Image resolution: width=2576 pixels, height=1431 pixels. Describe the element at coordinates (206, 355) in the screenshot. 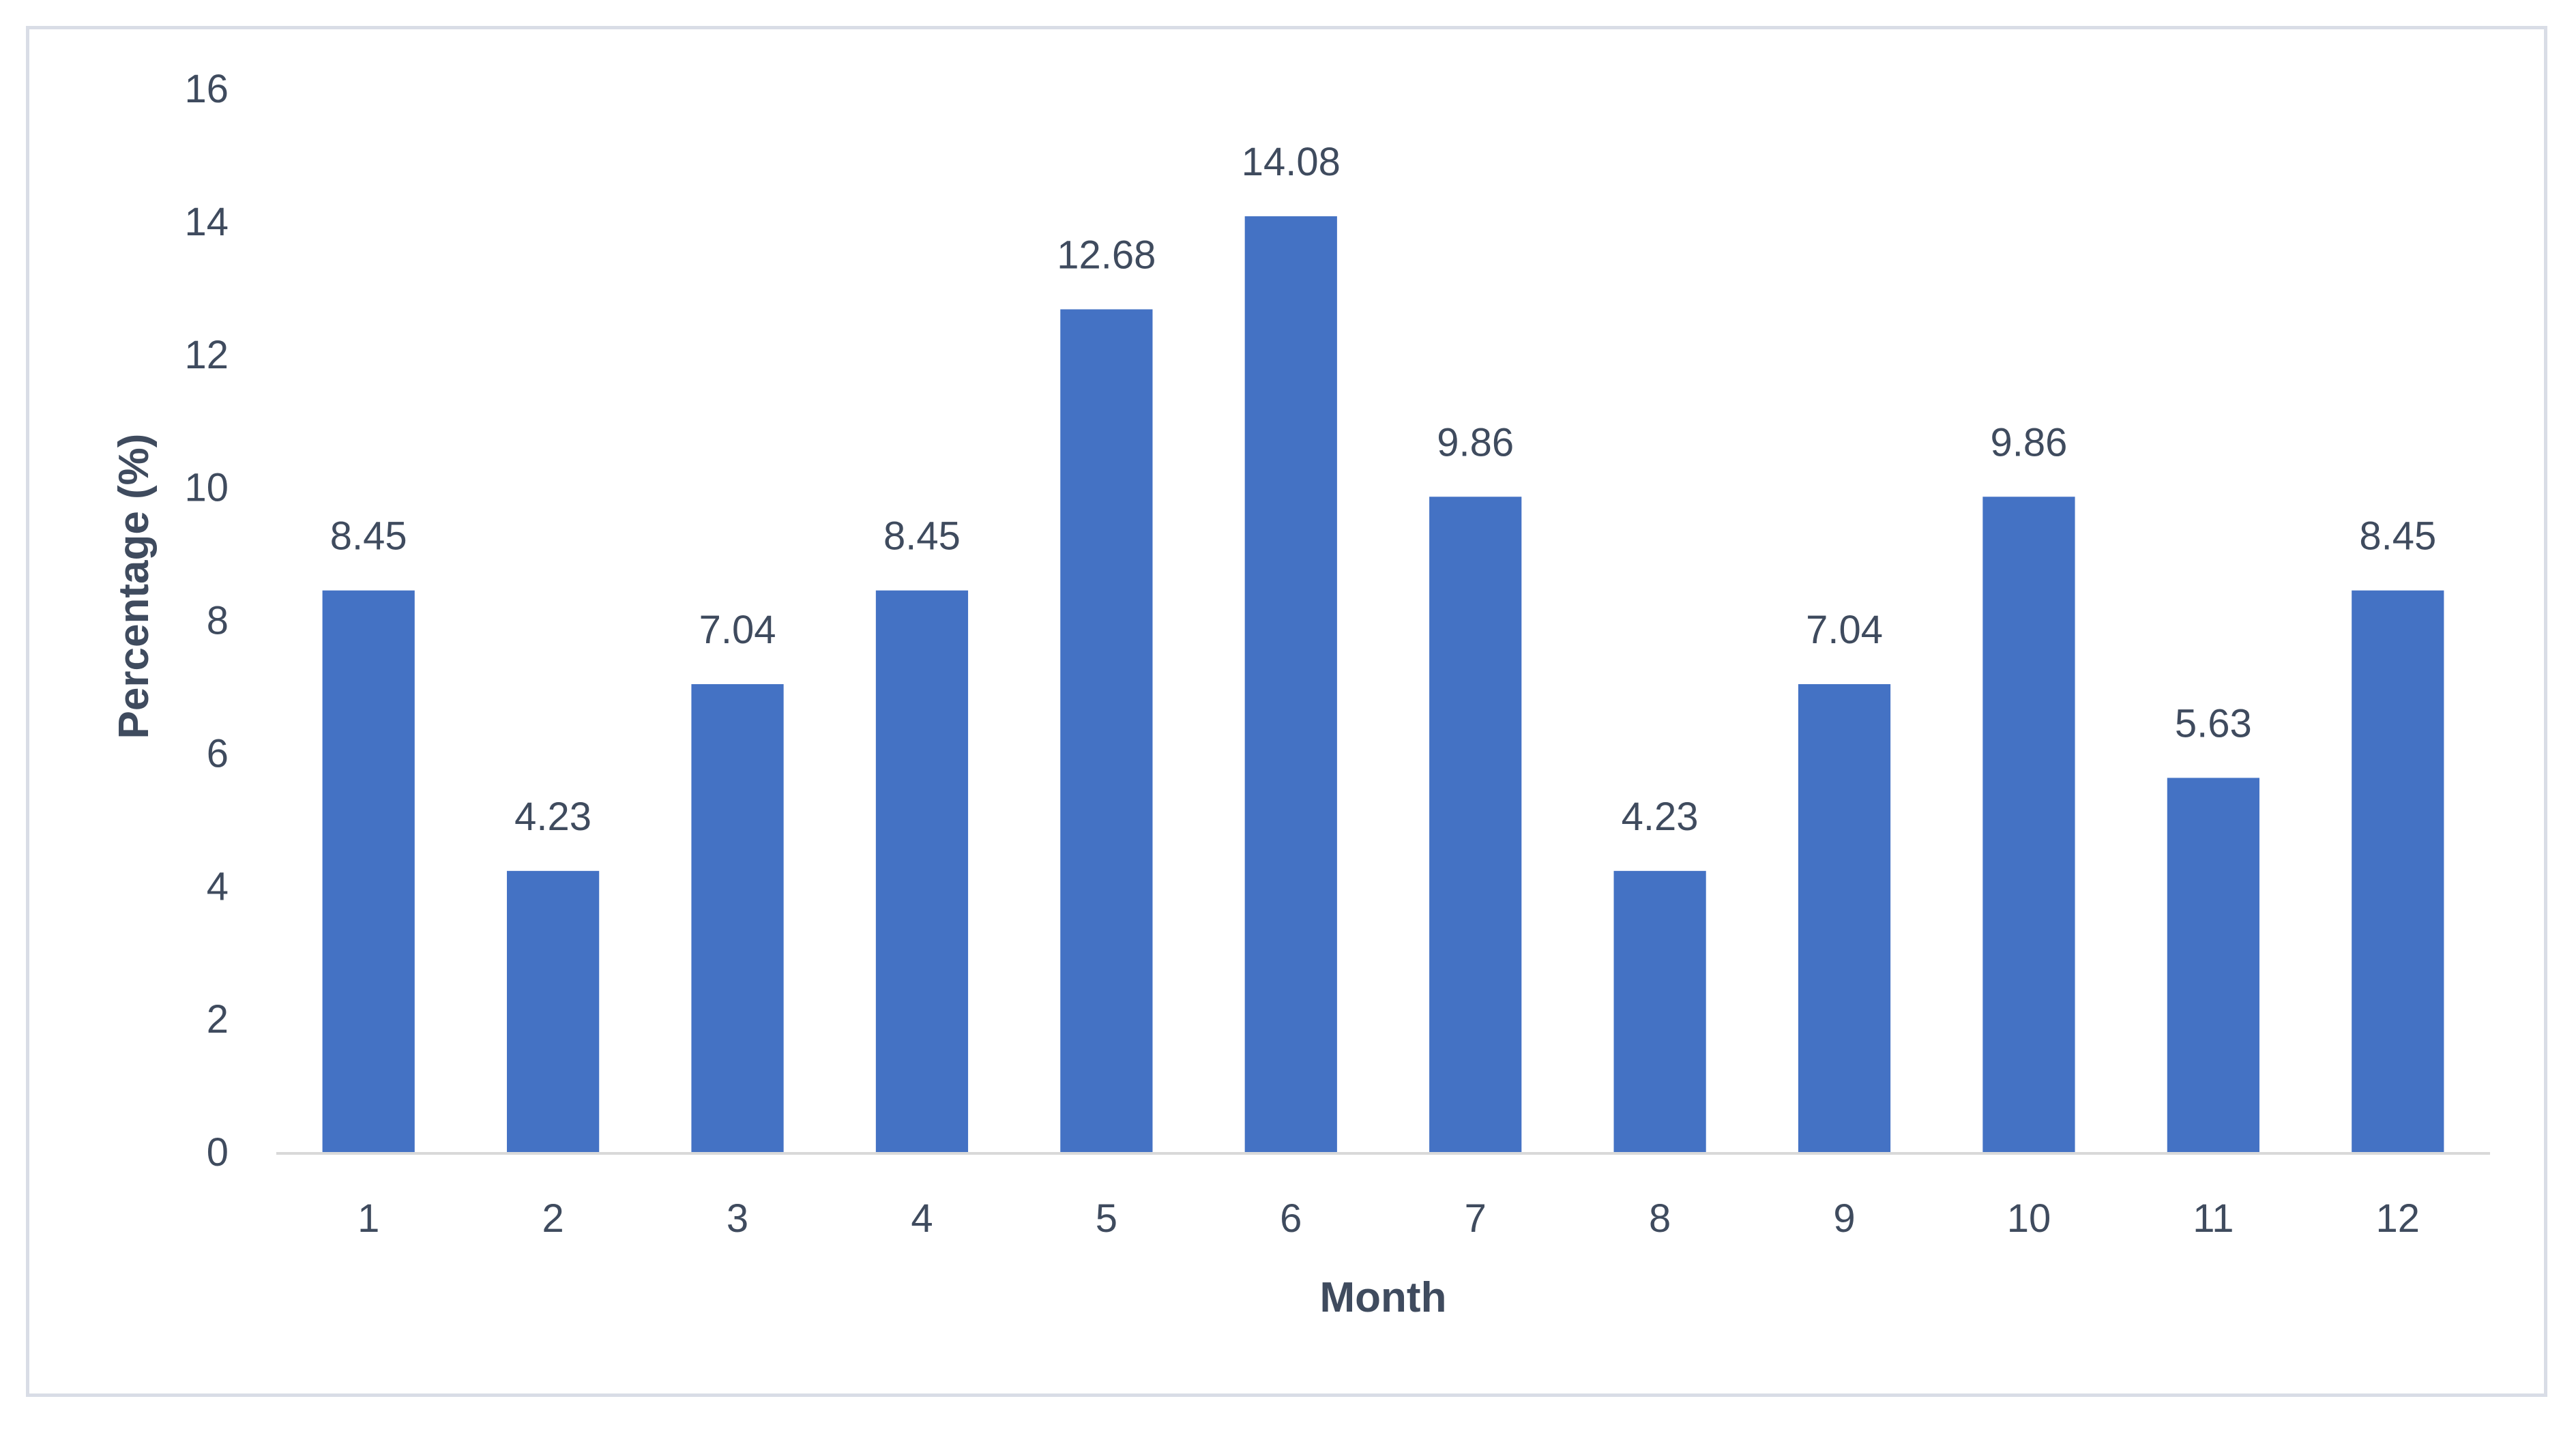

I see `y-tick-label: 12` at that location.